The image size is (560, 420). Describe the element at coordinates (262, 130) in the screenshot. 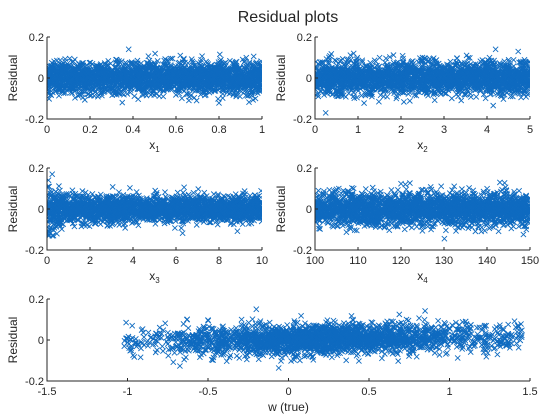

I see `x-tick-label: 1` at that location.